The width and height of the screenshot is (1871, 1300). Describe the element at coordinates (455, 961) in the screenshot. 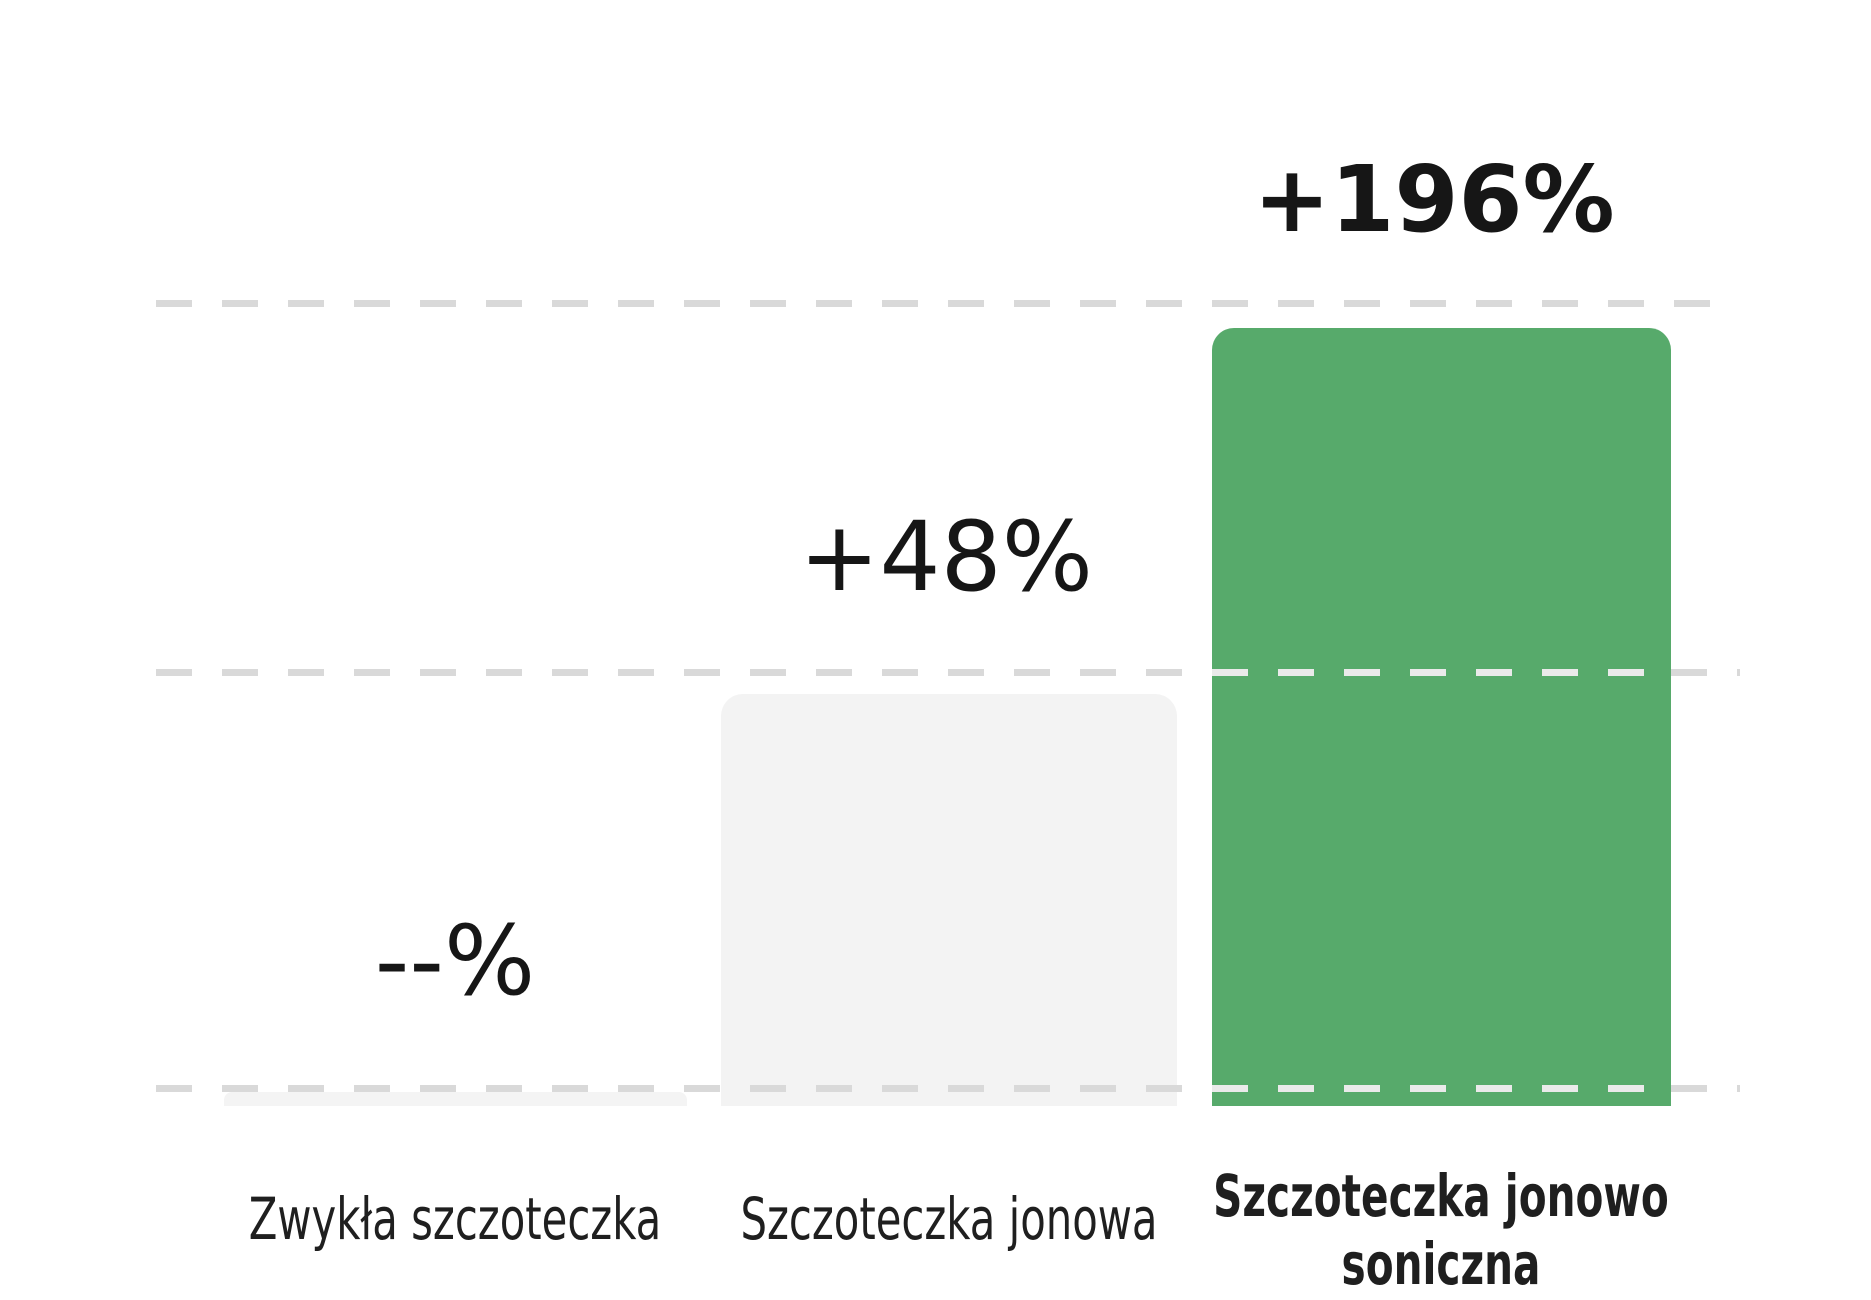

I see `value-label-regular-toothbrush: --%` at that location.